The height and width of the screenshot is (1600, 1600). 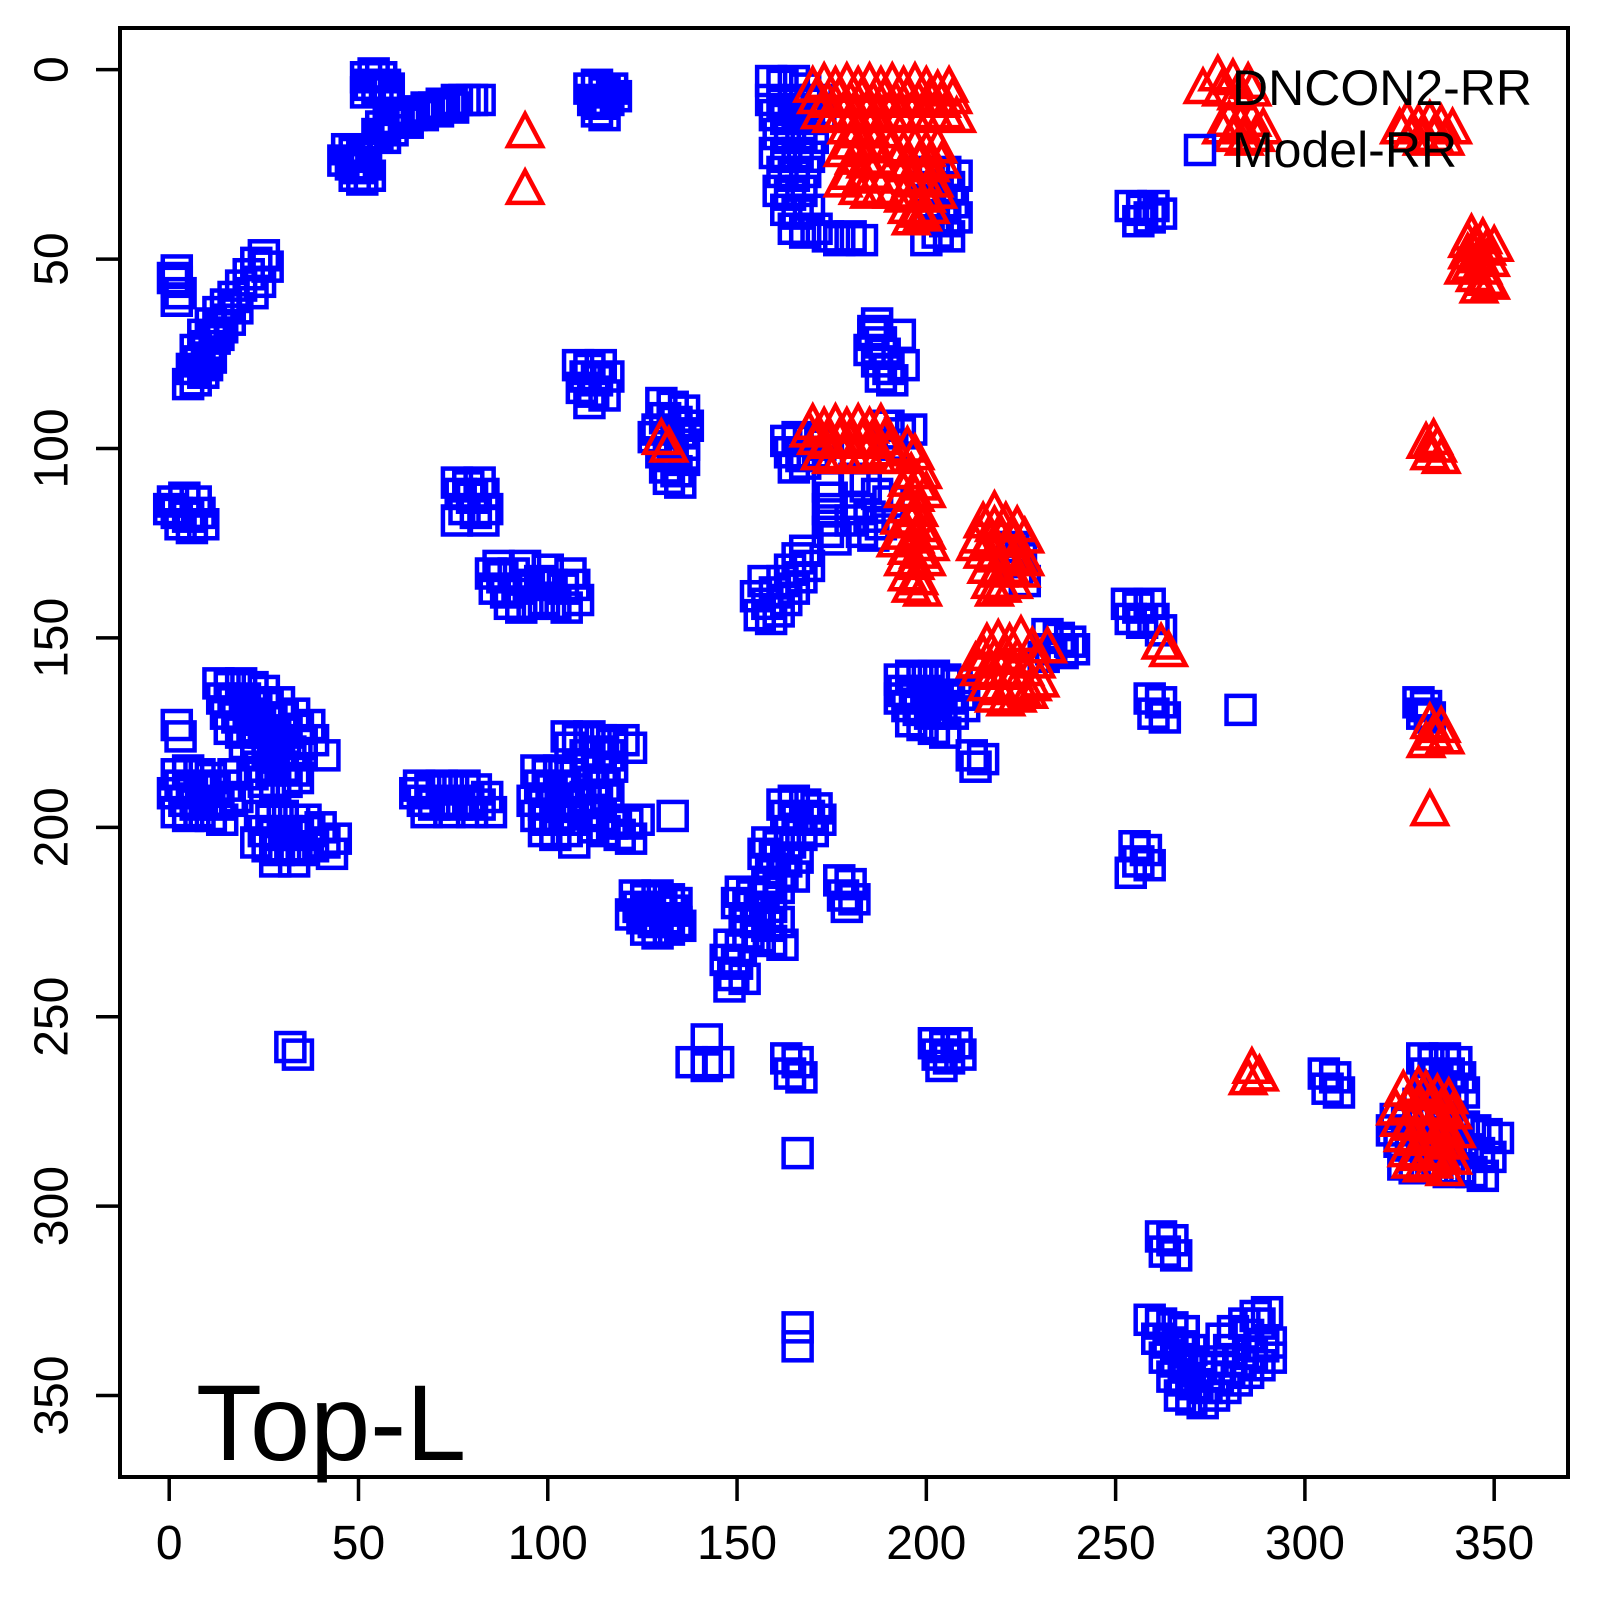 What do you see at coordinates (737, 1543) in the screenshot?
I see `x-tick-label: 150` at bounding box center [737, 1543].